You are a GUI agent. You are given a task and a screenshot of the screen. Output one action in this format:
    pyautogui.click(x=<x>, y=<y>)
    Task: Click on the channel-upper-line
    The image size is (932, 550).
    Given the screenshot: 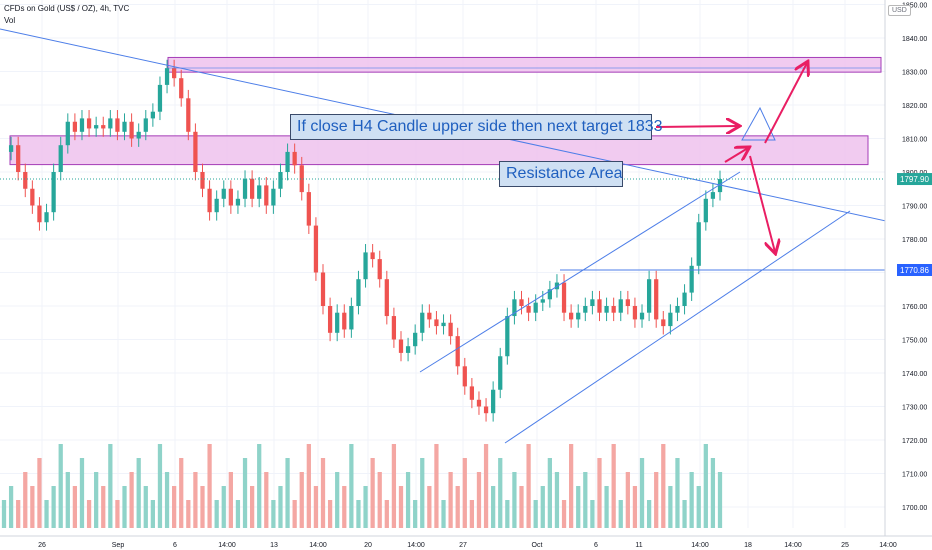 What is the action you would take?
    pyautogui.click(x=580, y=272)
    